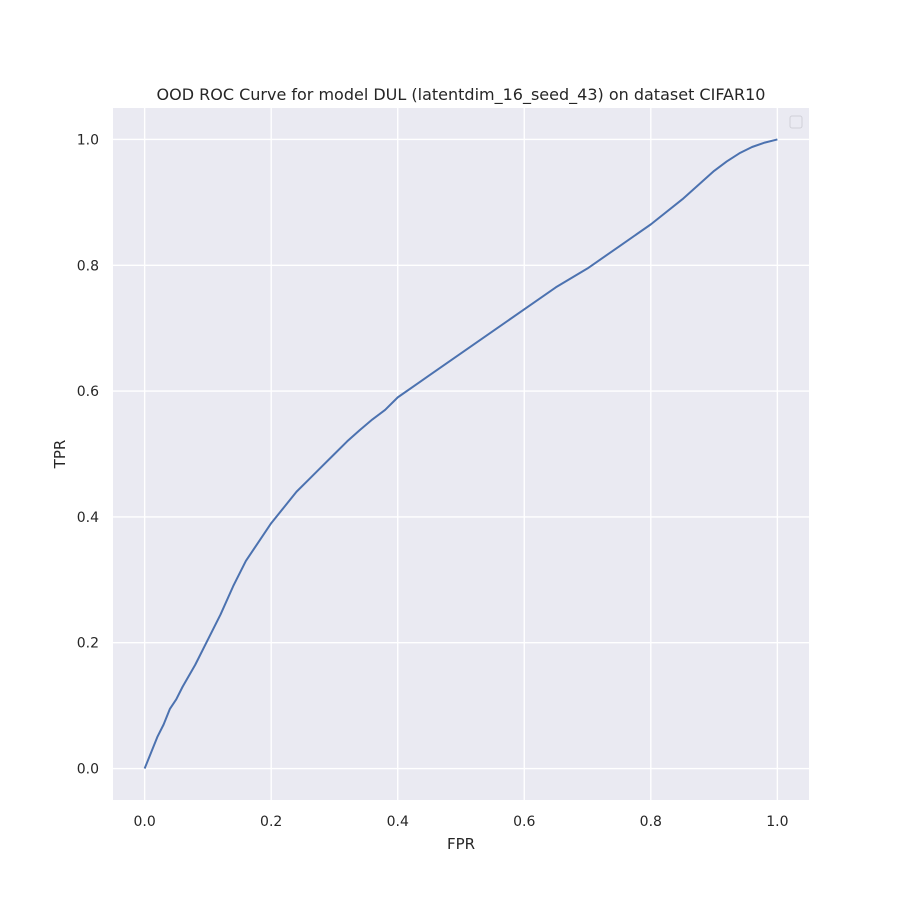 This screenshot has width=900, height=900. Describe the element at coordinates (60, 455) in the screenshot. I see `y-axis-label: TPR` at that location.